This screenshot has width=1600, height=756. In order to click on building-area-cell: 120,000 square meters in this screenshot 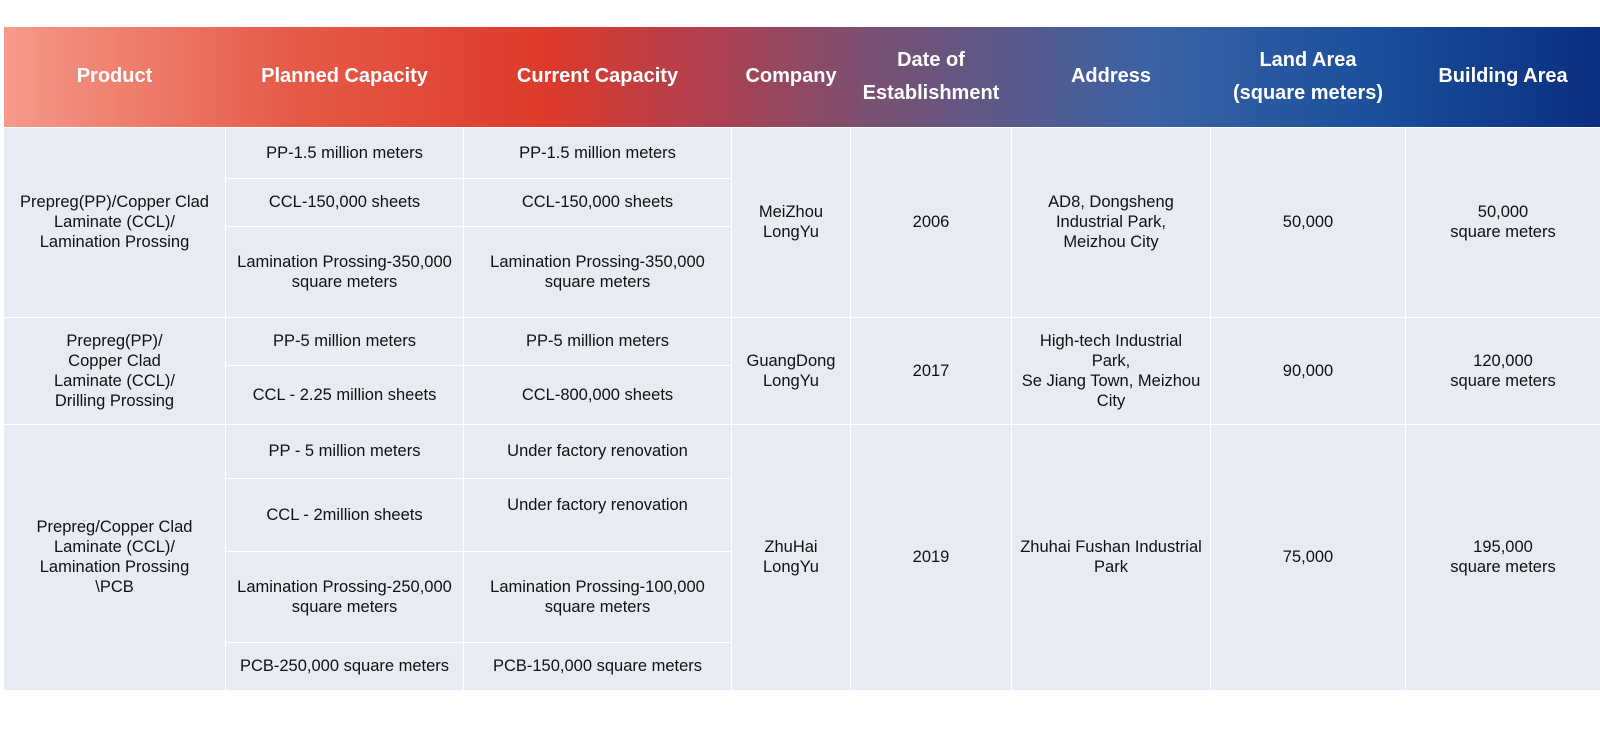, I will do `click(1502, 370)`.